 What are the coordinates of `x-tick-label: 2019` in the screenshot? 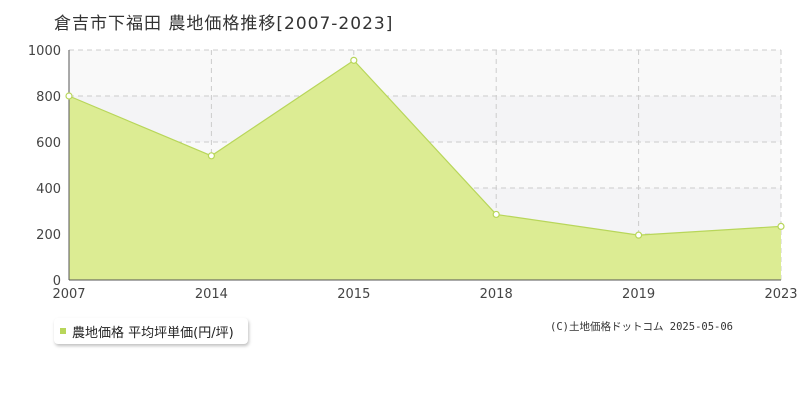 It's located at (638, 294).